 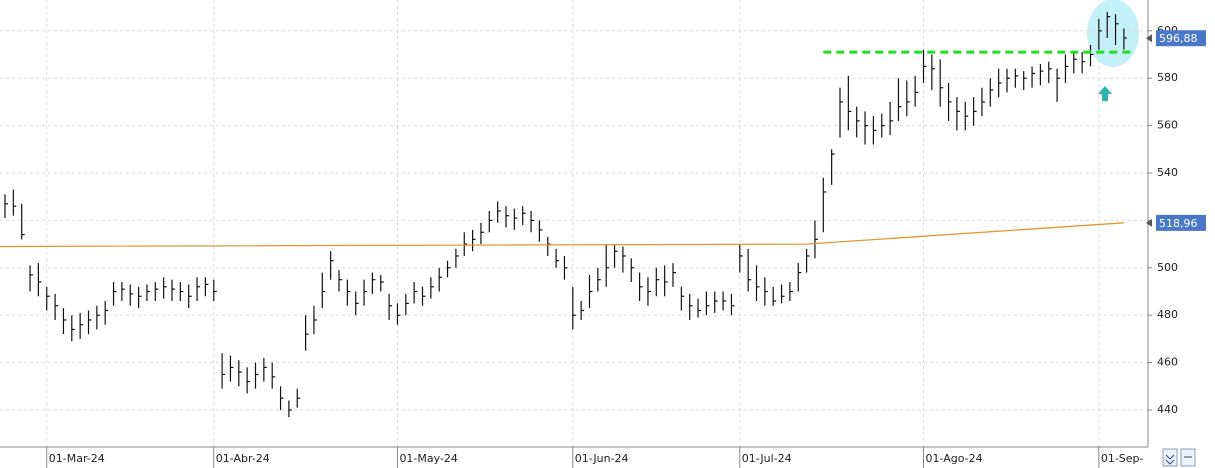 What do you see at coordinates (243, 458) in the screenshot?
I see `x-tick-label: 01-Abr-24` at bounding box center [243, 458].